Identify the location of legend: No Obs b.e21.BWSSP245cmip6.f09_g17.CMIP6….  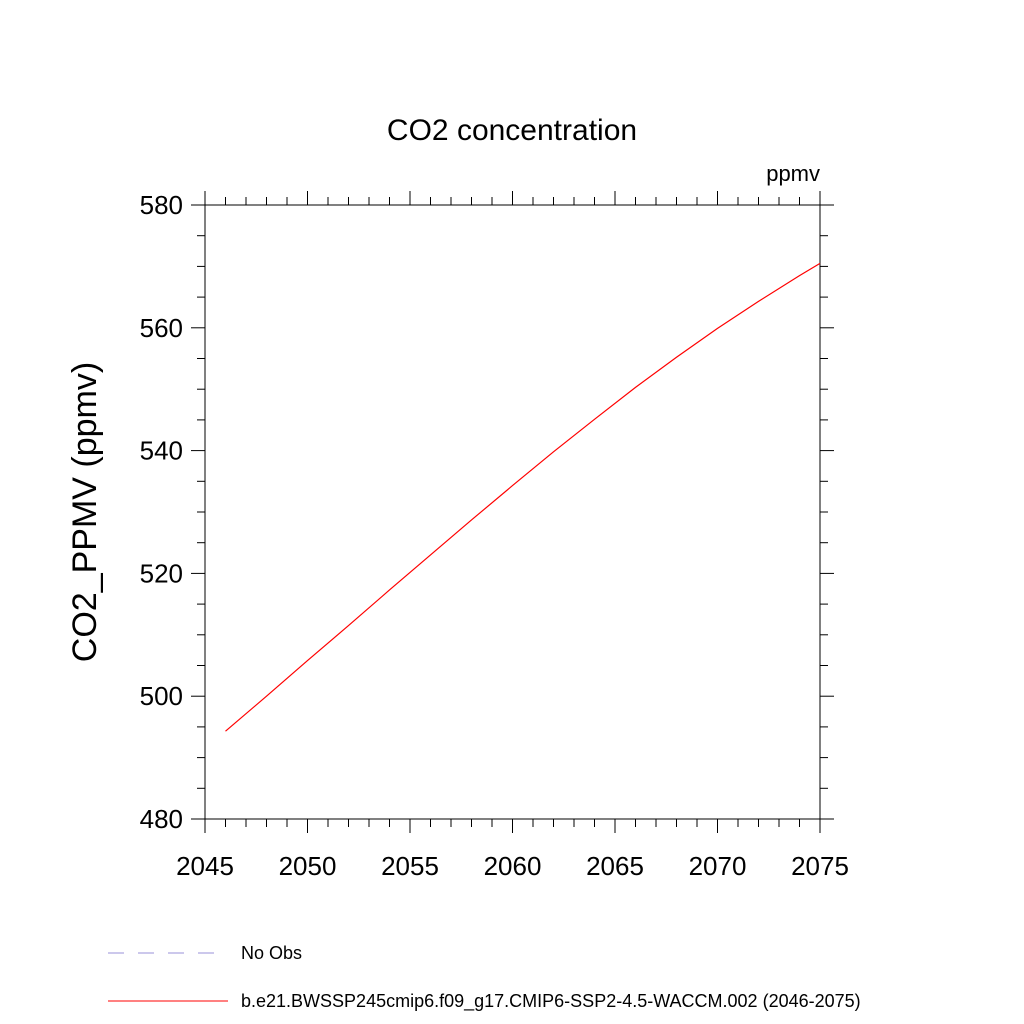
(484, 977).